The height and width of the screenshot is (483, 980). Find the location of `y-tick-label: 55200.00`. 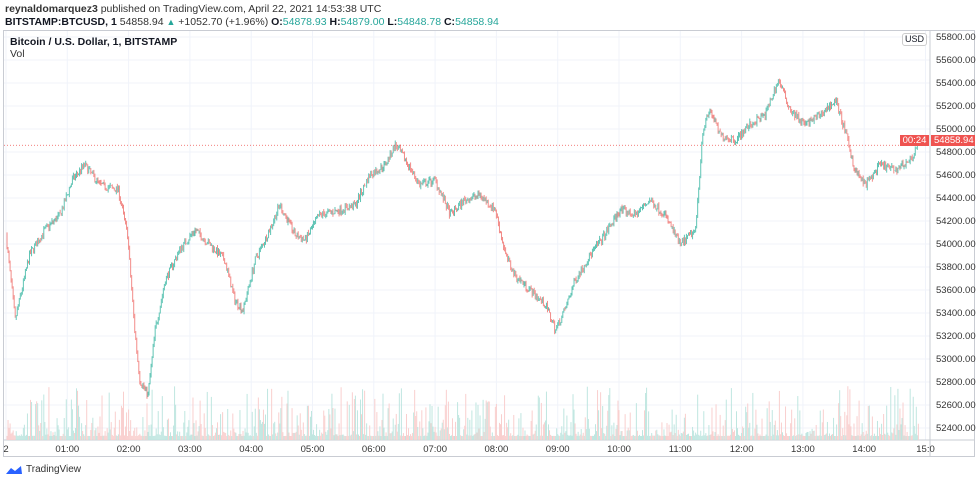

y-tick-label: 55200.00 is located at coordinates (956, 106).